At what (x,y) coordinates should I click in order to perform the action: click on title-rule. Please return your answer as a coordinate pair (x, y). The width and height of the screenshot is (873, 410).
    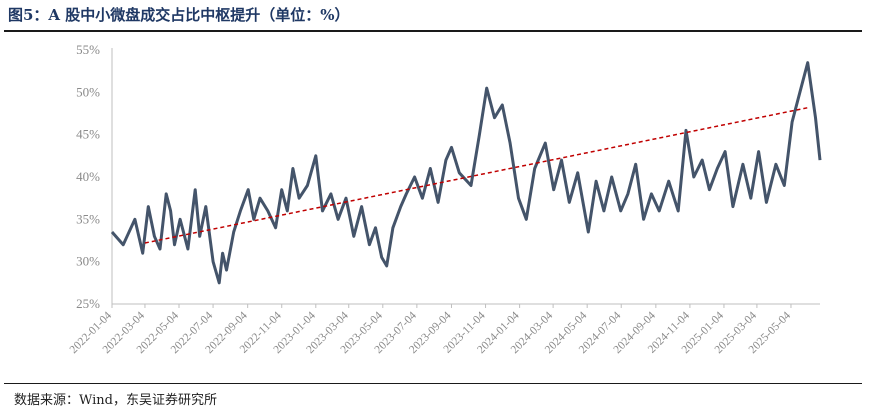
    Looking at the image, I should click on (433, 31).